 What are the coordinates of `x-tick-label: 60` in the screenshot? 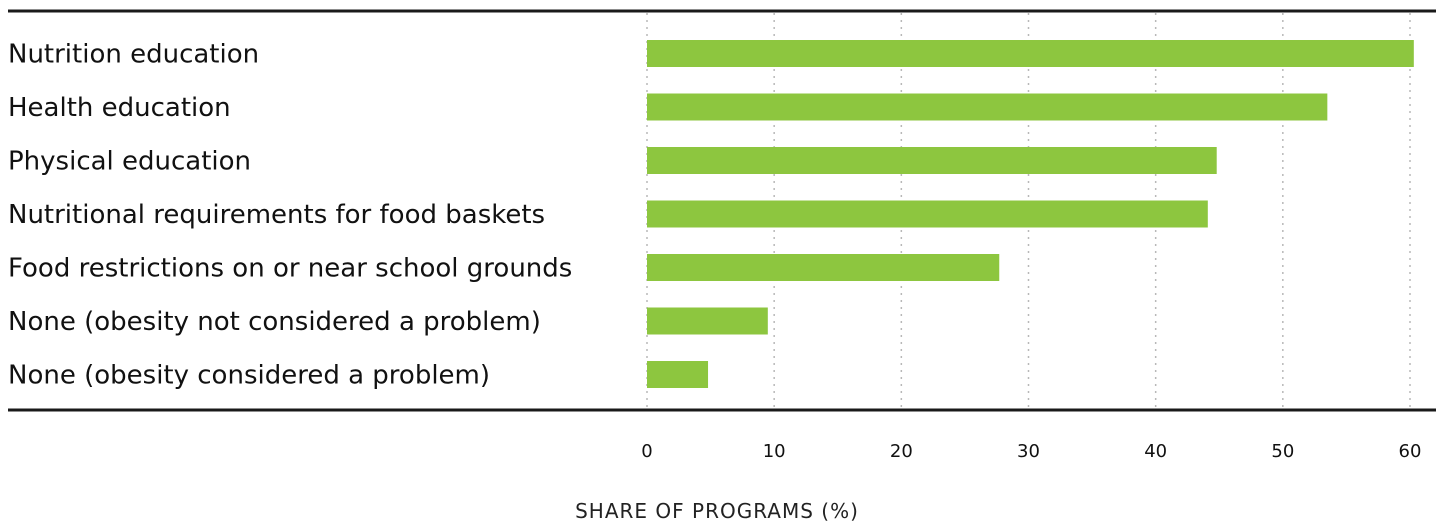 It's located at (1410, 451).